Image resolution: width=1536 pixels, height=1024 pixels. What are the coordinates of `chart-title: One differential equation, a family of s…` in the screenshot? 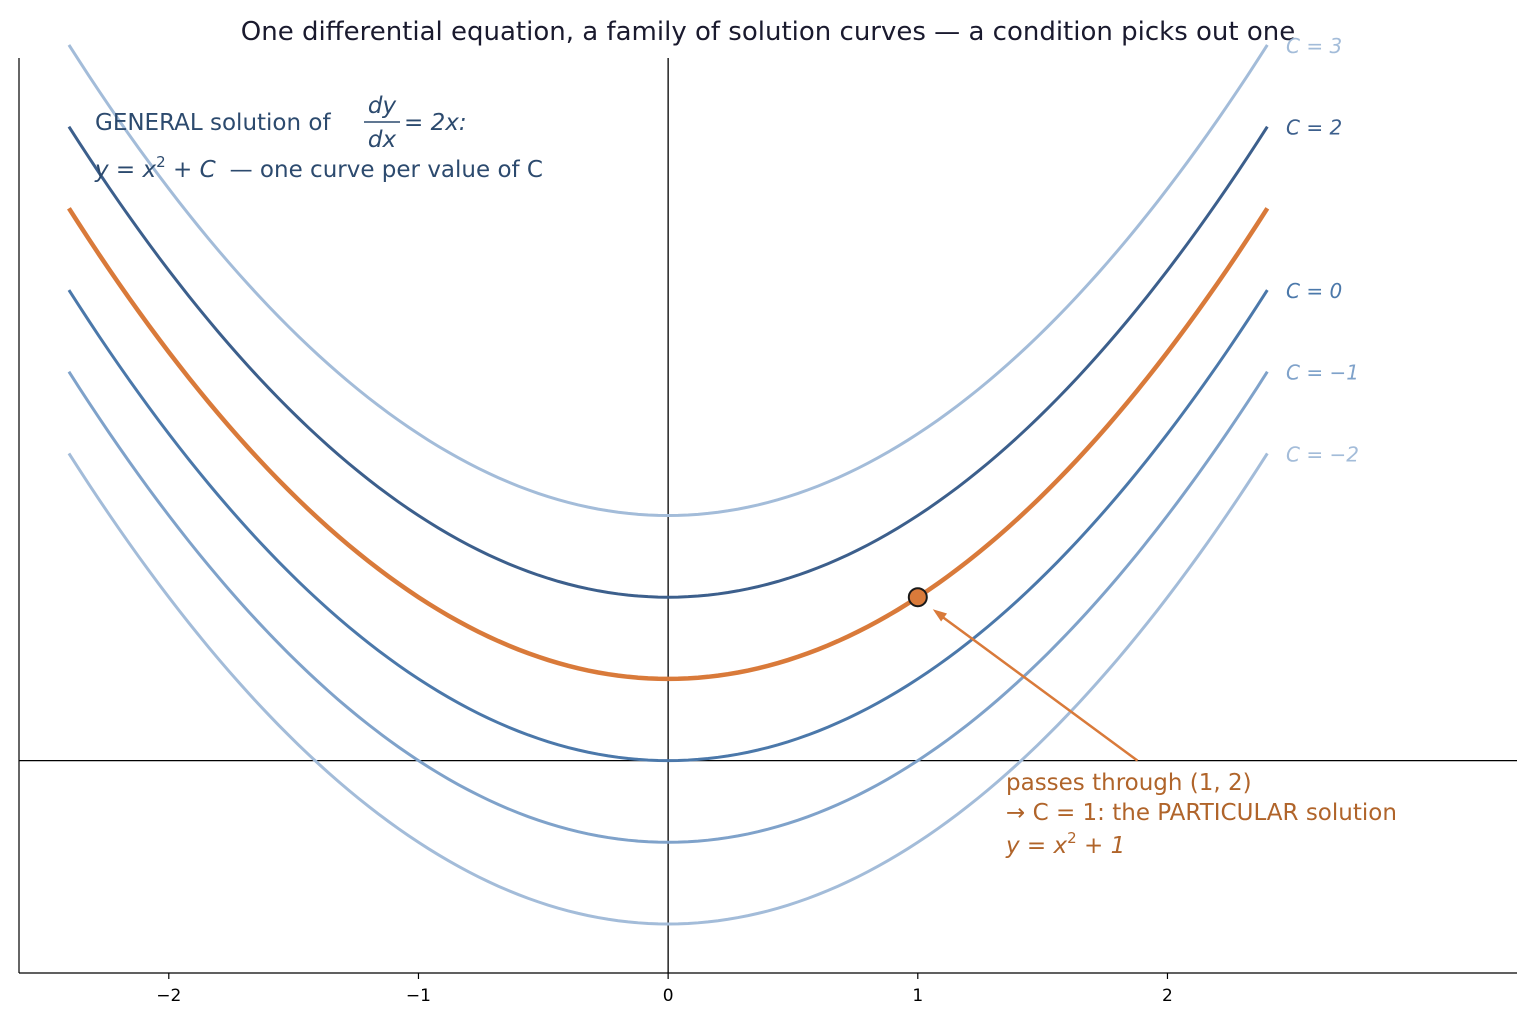 It's located at (768, 32).